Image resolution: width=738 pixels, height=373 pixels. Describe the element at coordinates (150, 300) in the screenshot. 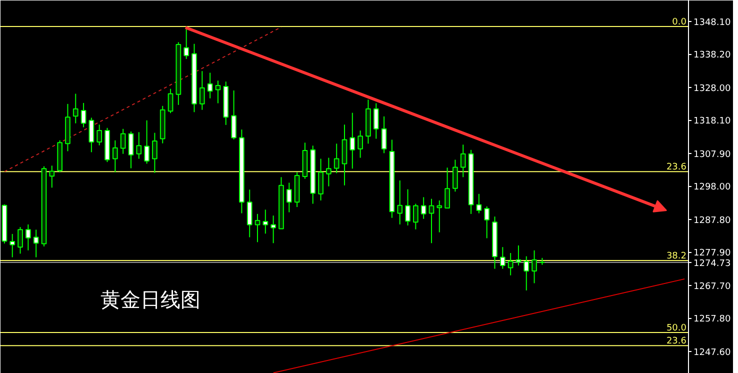

I see `annotation: 黄金日线图` at that location.